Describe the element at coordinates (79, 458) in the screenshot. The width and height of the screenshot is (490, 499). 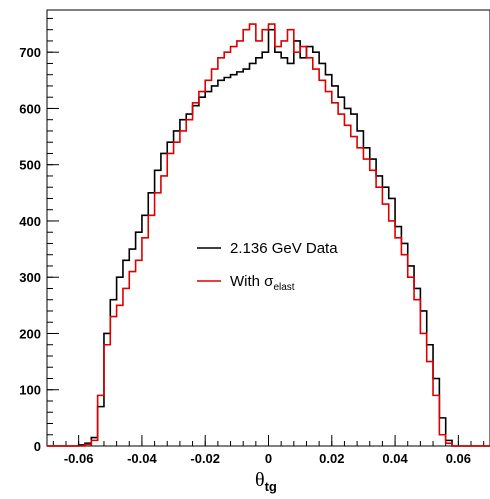
I see `x-tick-label: -0.06` at that location.